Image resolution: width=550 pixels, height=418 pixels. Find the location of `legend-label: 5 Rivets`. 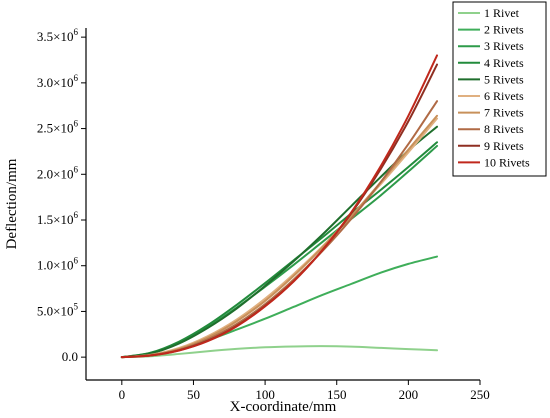

legend-label: 5 Rivets is located at coordinates (504, 79).